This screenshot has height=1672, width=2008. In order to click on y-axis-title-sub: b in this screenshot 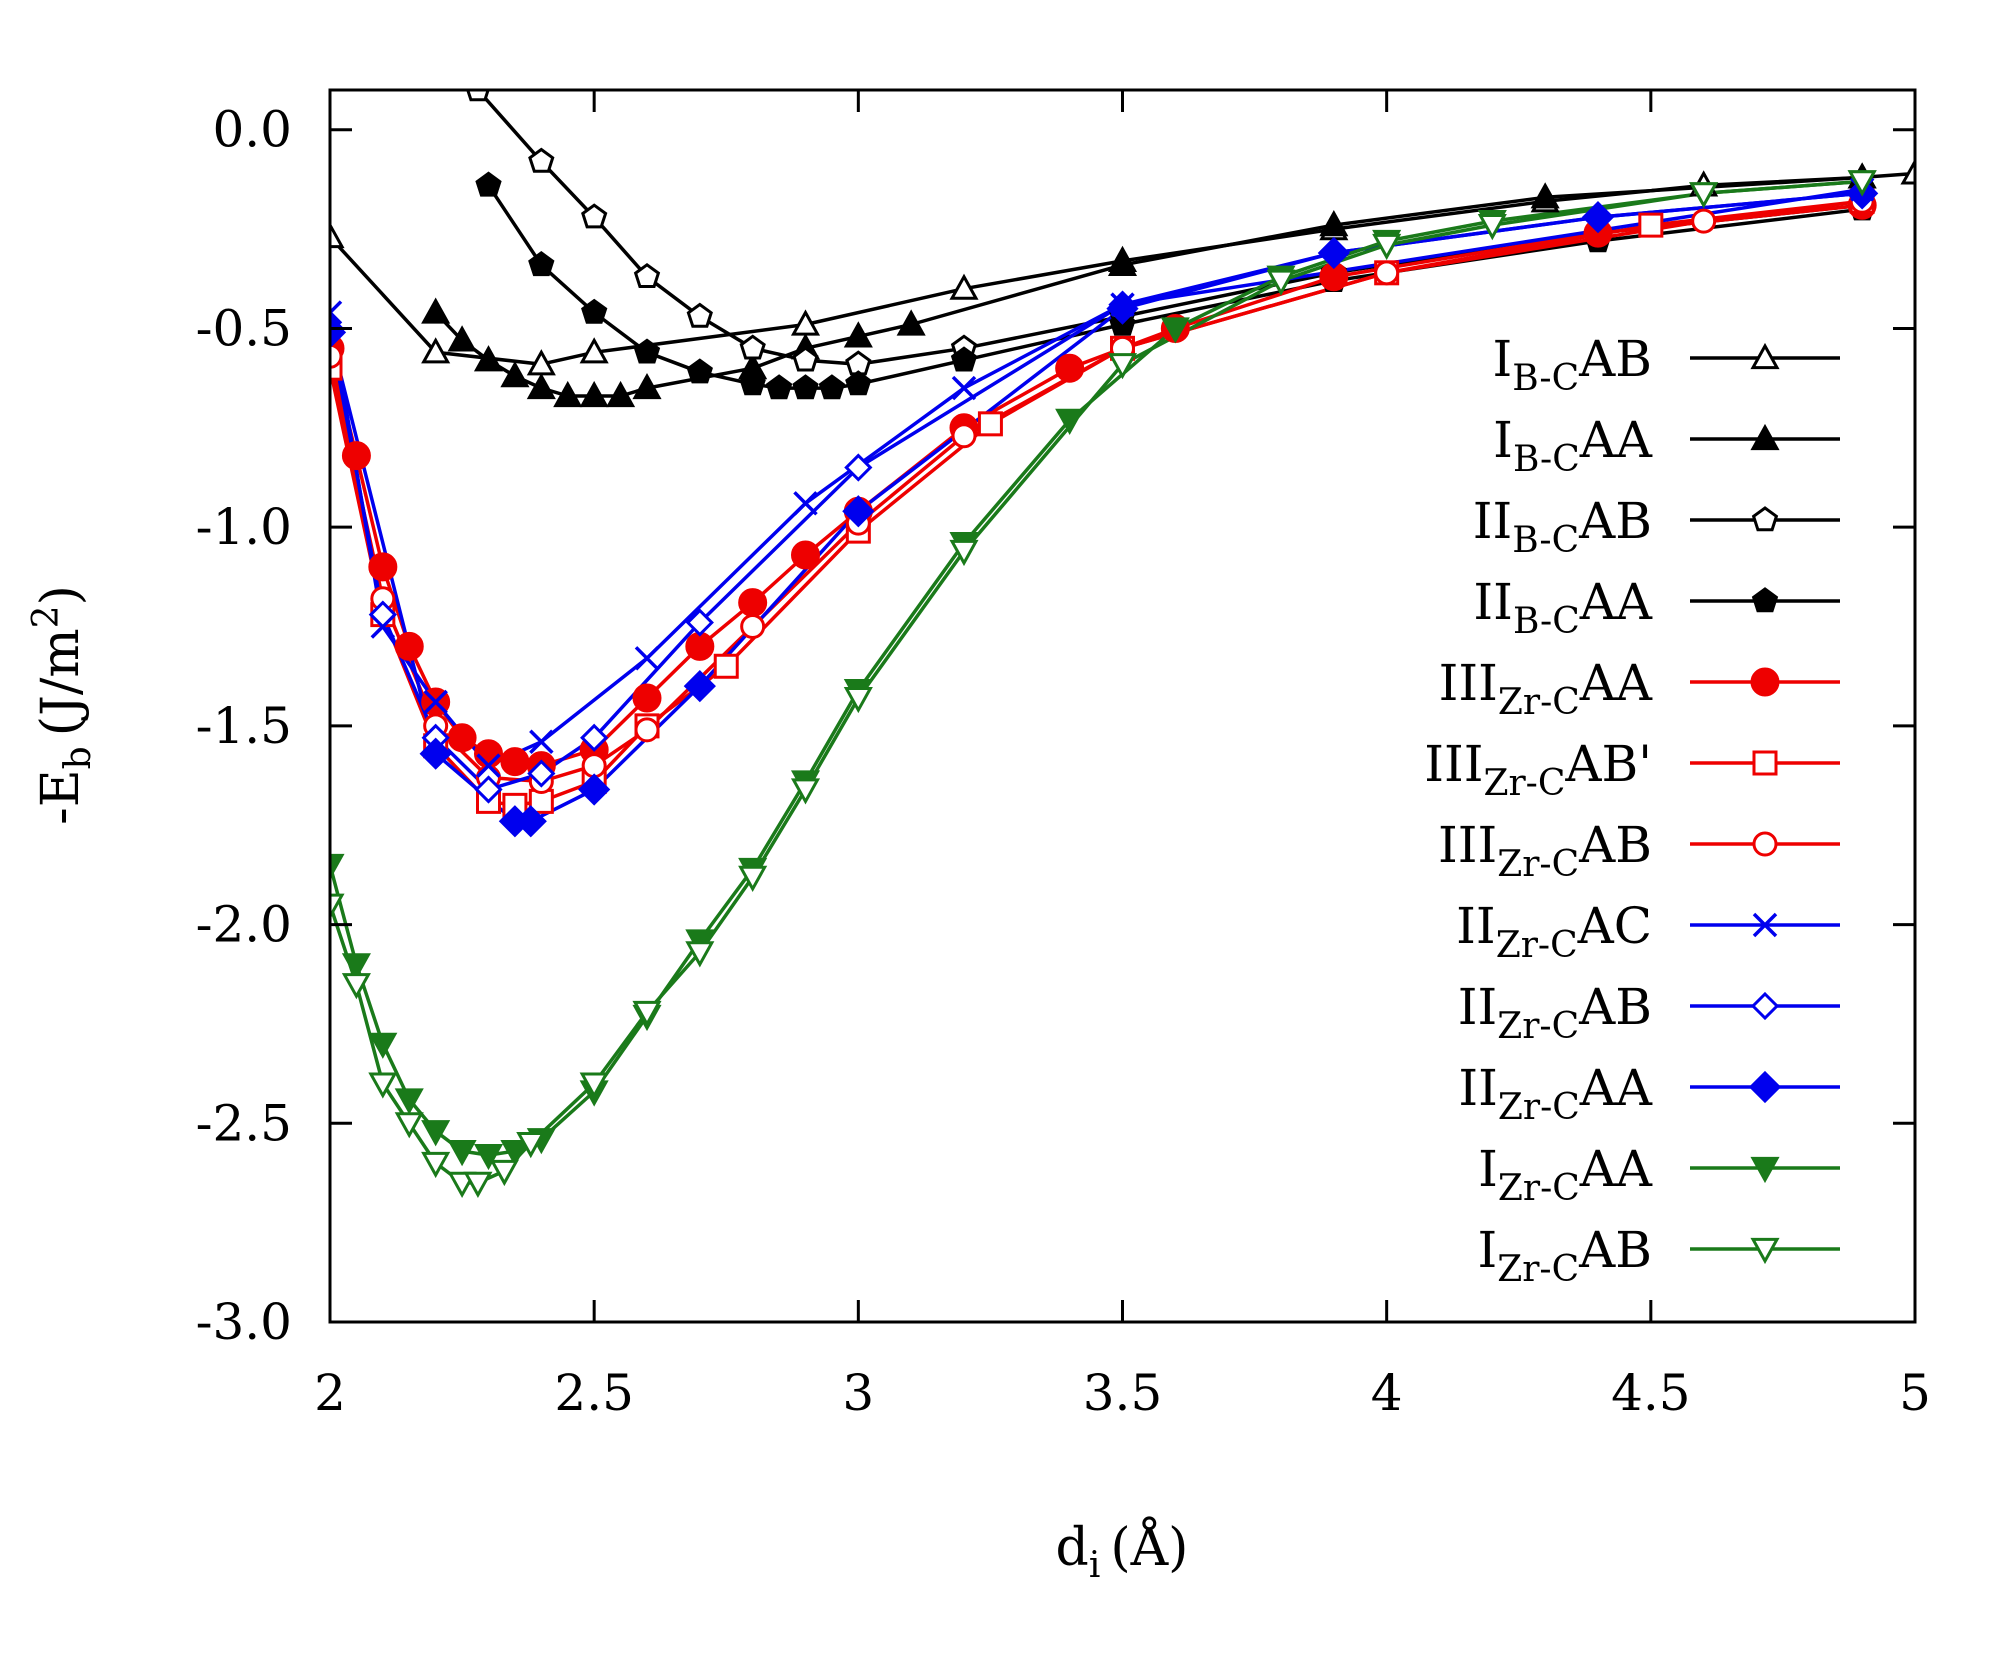, I will do `click(78, 757)`.